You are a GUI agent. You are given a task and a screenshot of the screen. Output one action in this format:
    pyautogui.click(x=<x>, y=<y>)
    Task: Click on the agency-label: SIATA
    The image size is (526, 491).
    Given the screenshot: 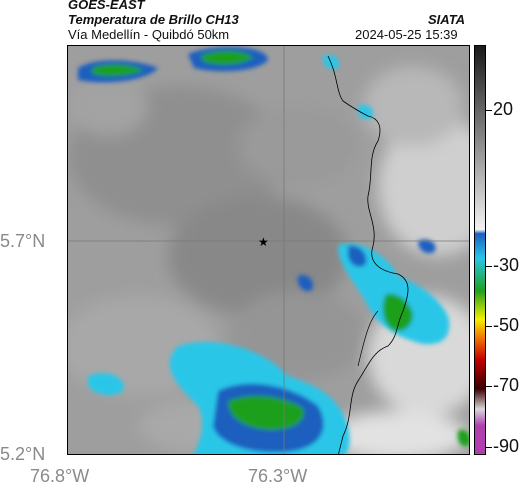 What is the action you would take?
    pyautogui.click(x=447, y=19)
    